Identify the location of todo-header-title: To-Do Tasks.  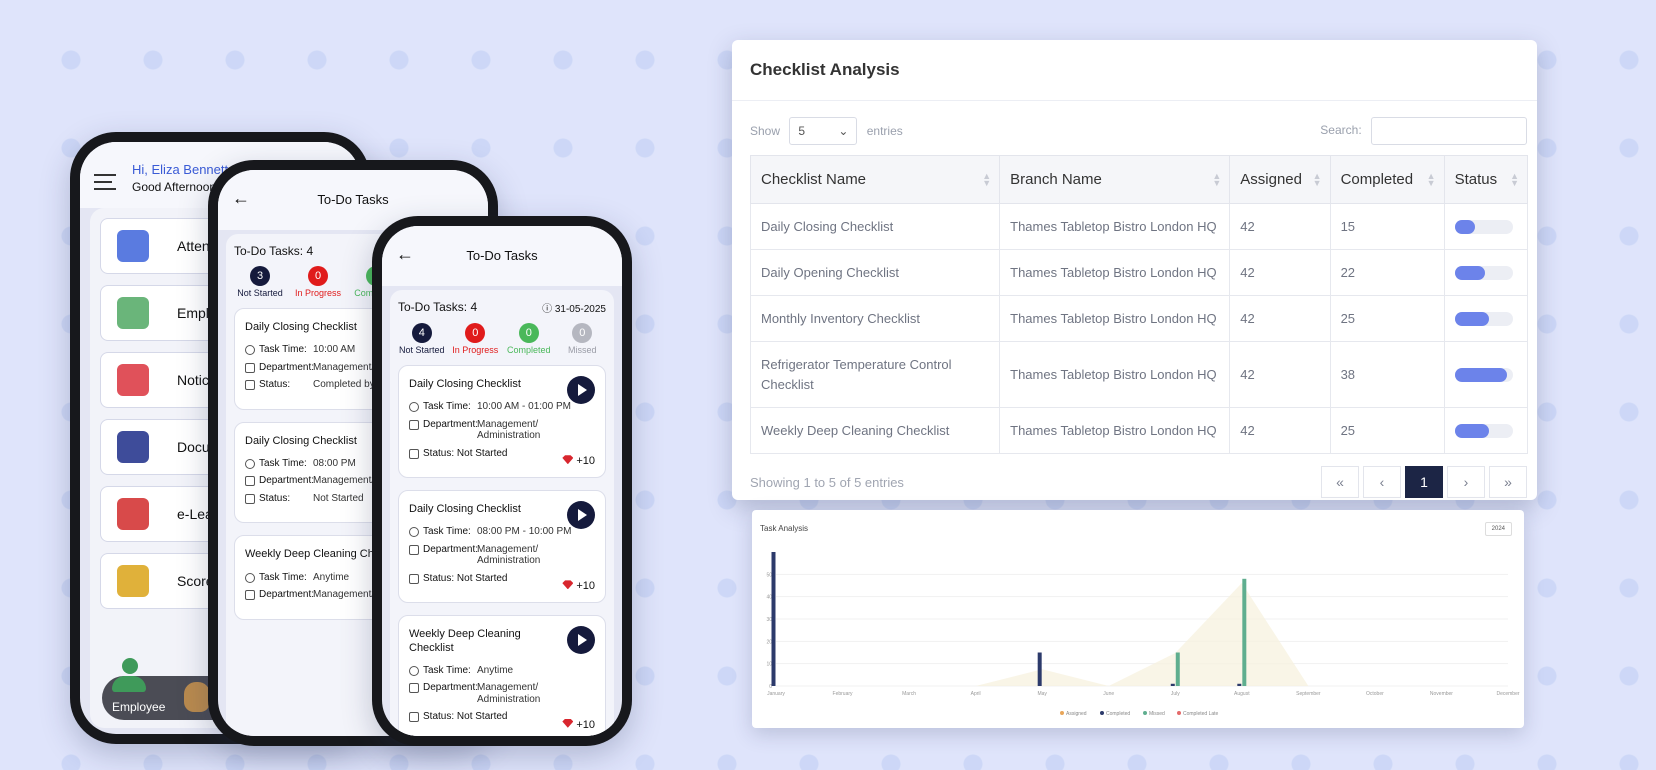
(353, 199).